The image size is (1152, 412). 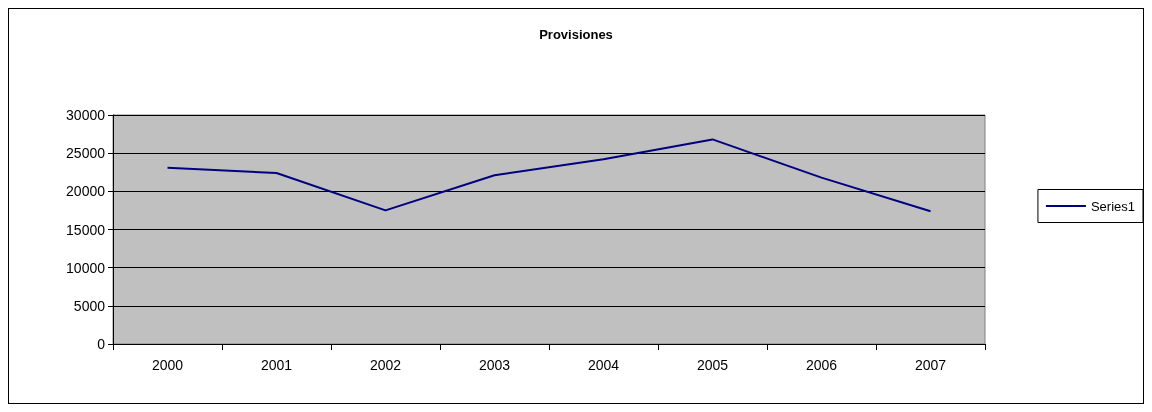 I want to click on x-tick-label: 2002, so click(x=385, y=365).